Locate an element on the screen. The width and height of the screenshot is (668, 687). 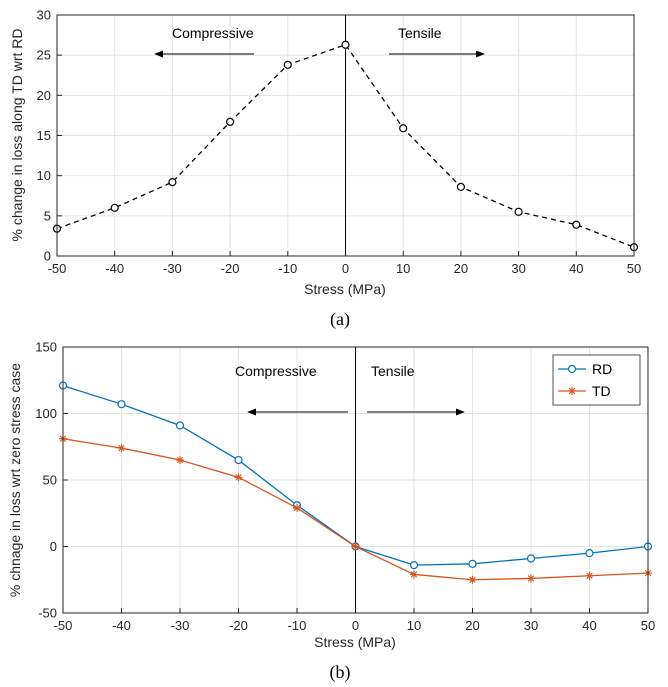
legend: RD TD is located at coordinates (596, 380).